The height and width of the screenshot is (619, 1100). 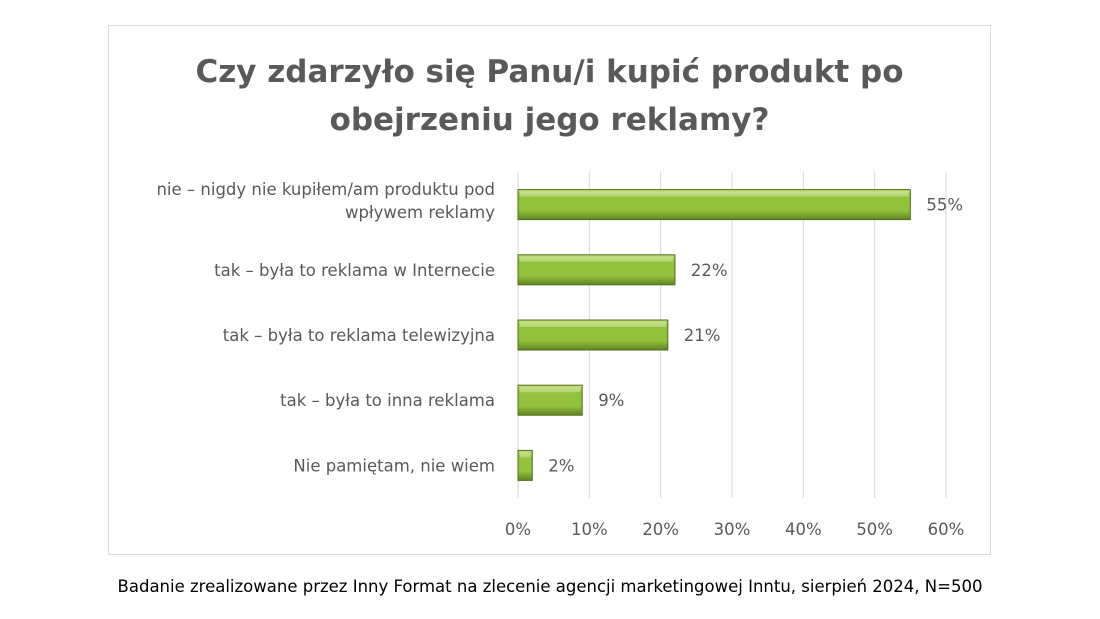 What do you see at coordinates (944, 205) in the screenshot?
I see `data-label: 55%` at bounding box center [944, 205].